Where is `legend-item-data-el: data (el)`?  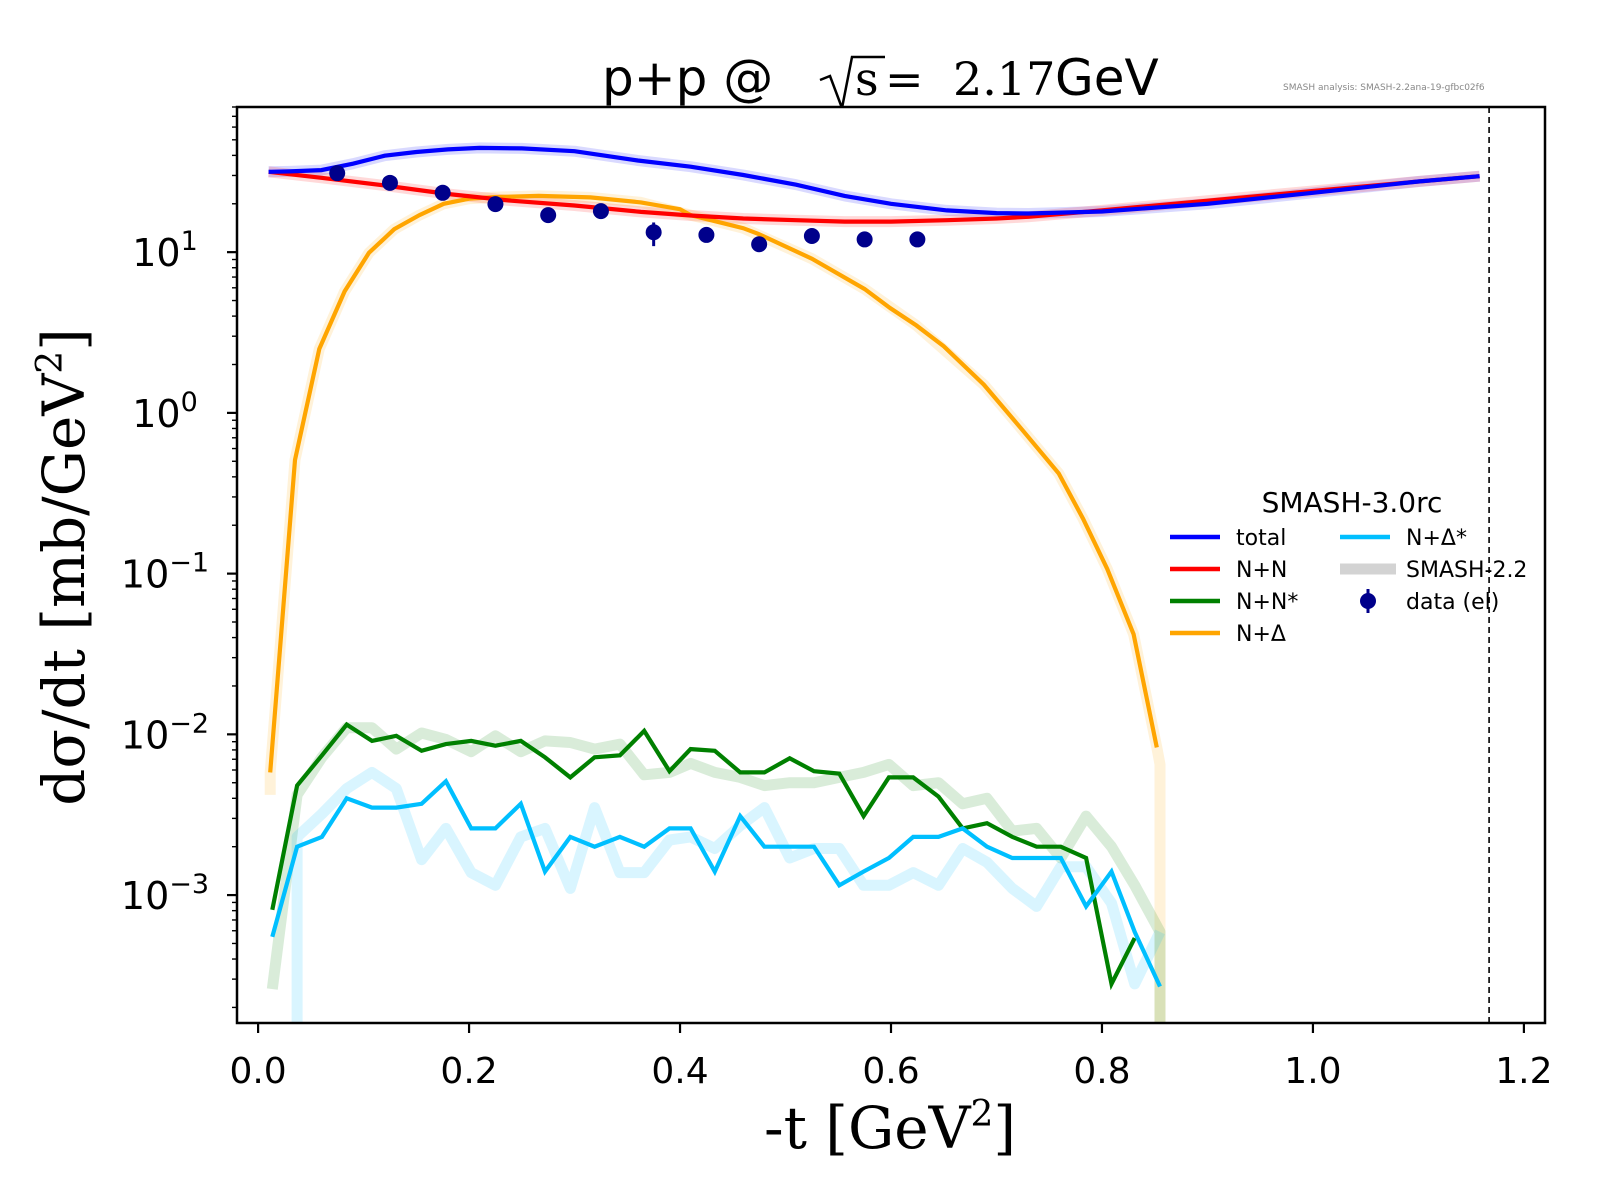 legend-item-data-el: data (el) is located at coordinates (1429, 602).